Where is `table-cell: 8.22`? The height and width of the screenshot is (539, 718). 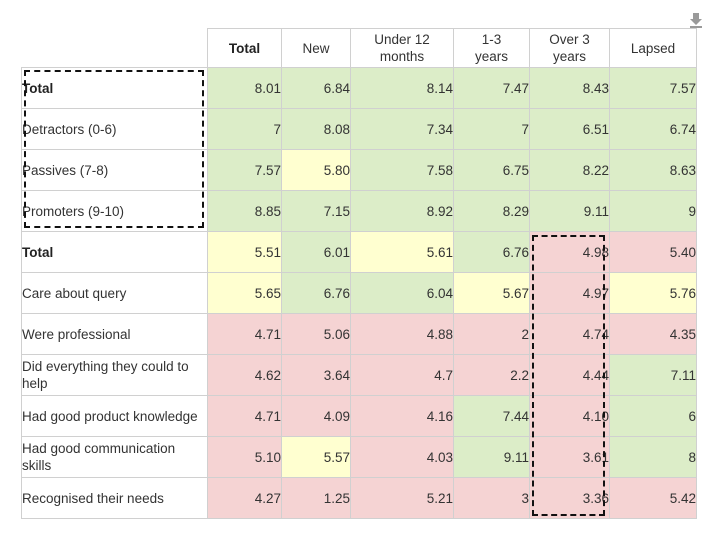
table-cell: 8.22 is located at coordinates (569, 170).